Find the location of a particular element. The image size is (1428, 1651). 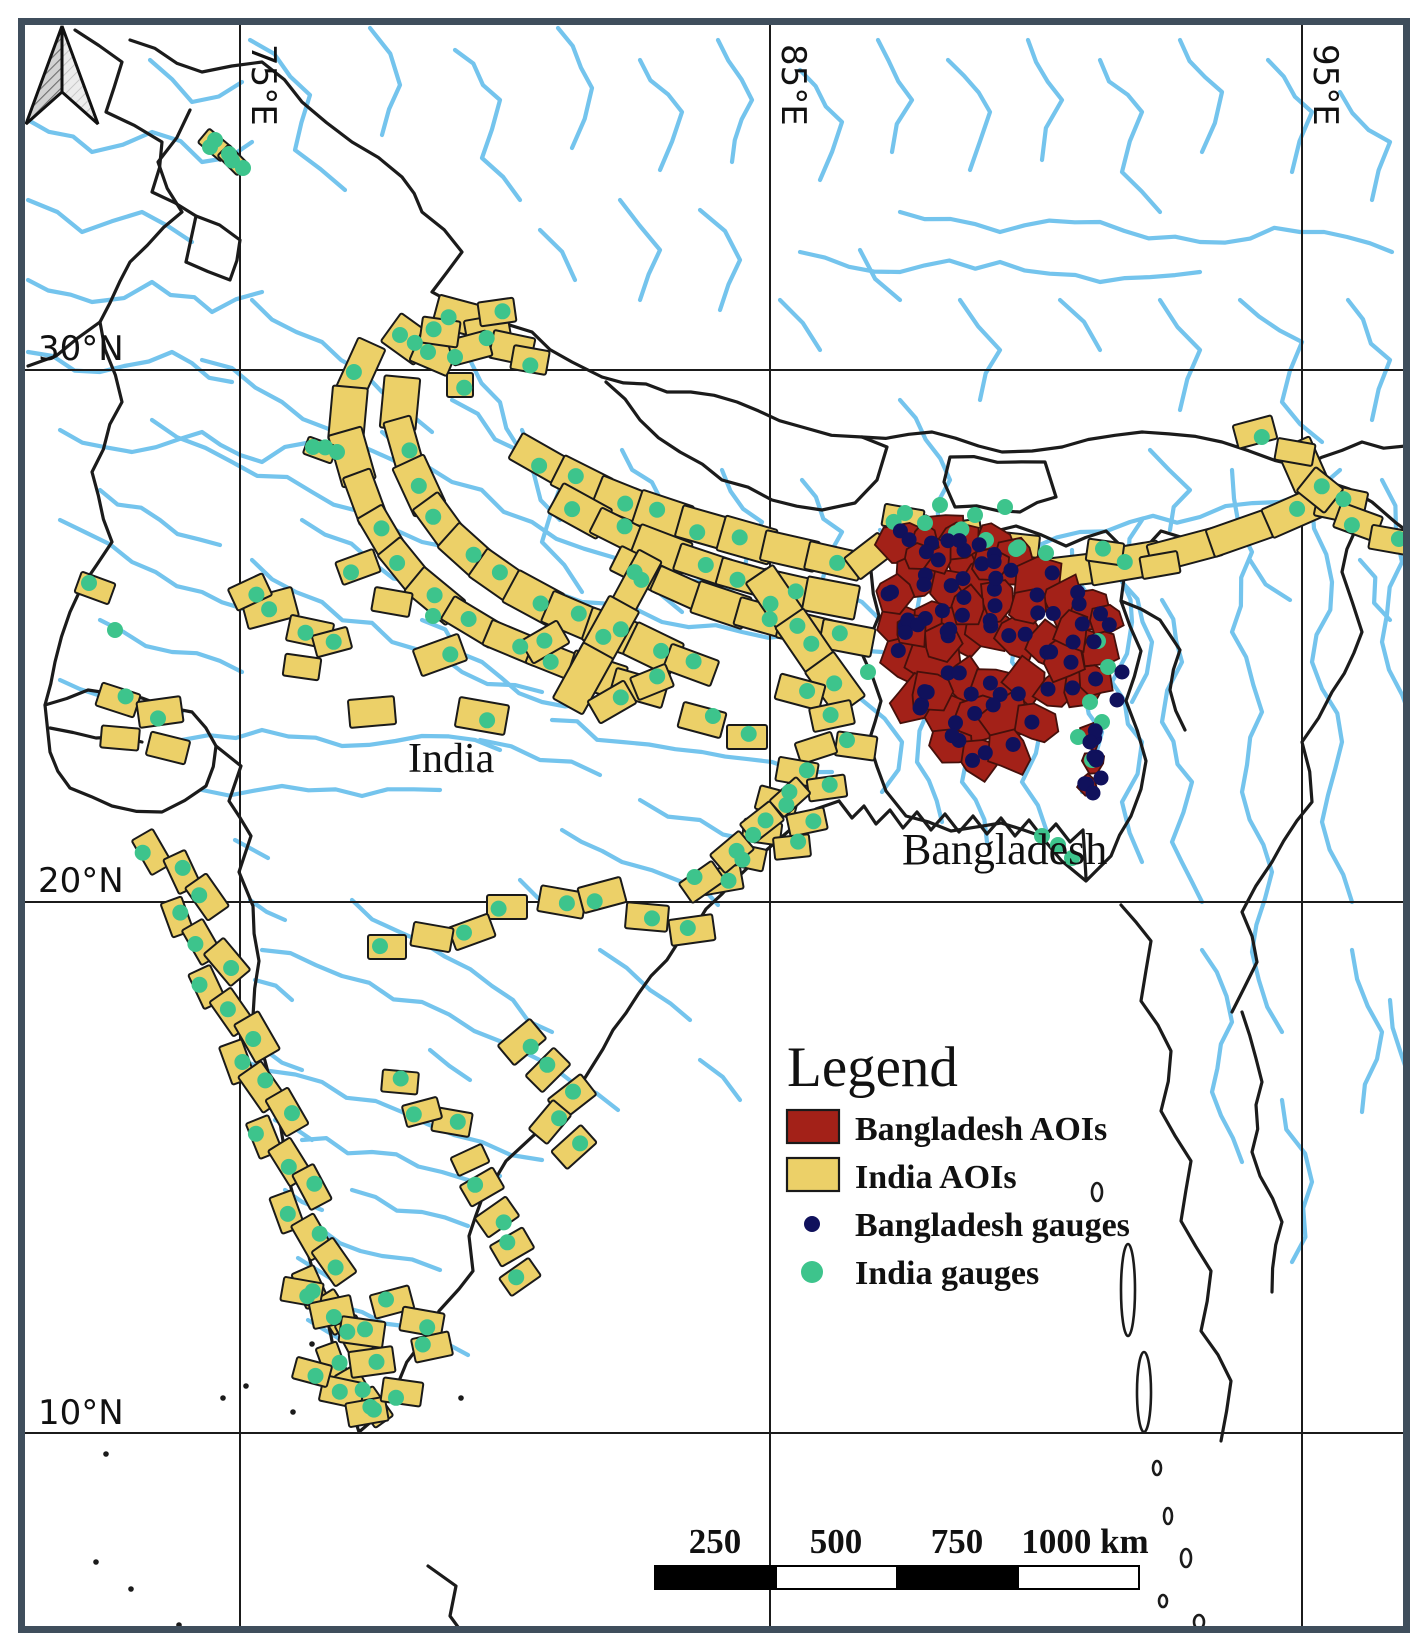

legend-label-india-aois: India AOIs is located at coordinates (936, 1177).